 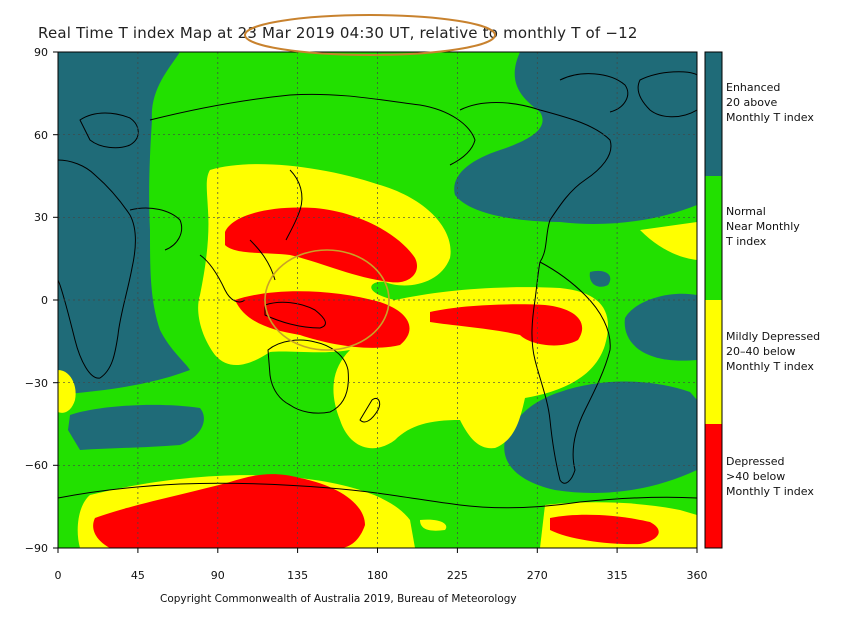 I want to click on legend-swatch-mildly-depressed, so click(x=713, y=362).